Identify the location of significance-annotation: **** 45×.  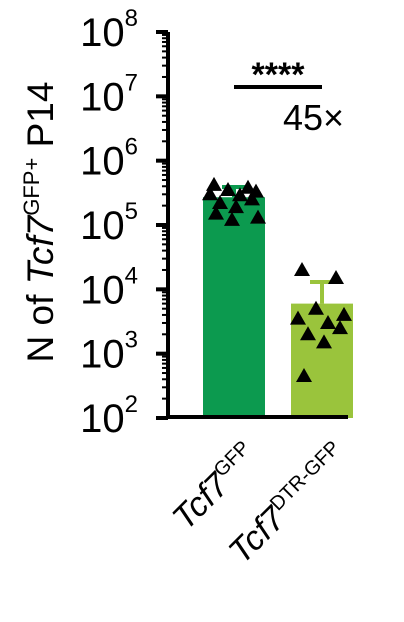
(289, 97).